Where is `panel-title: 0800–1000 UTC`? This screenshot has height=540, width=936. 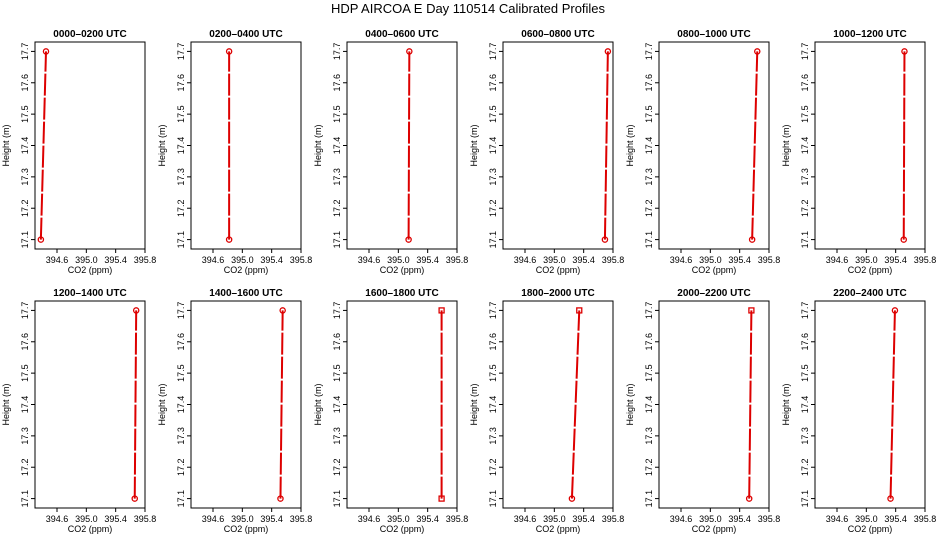
panel-title: 0800–1000 UTC is located at coordinates (713, 34).